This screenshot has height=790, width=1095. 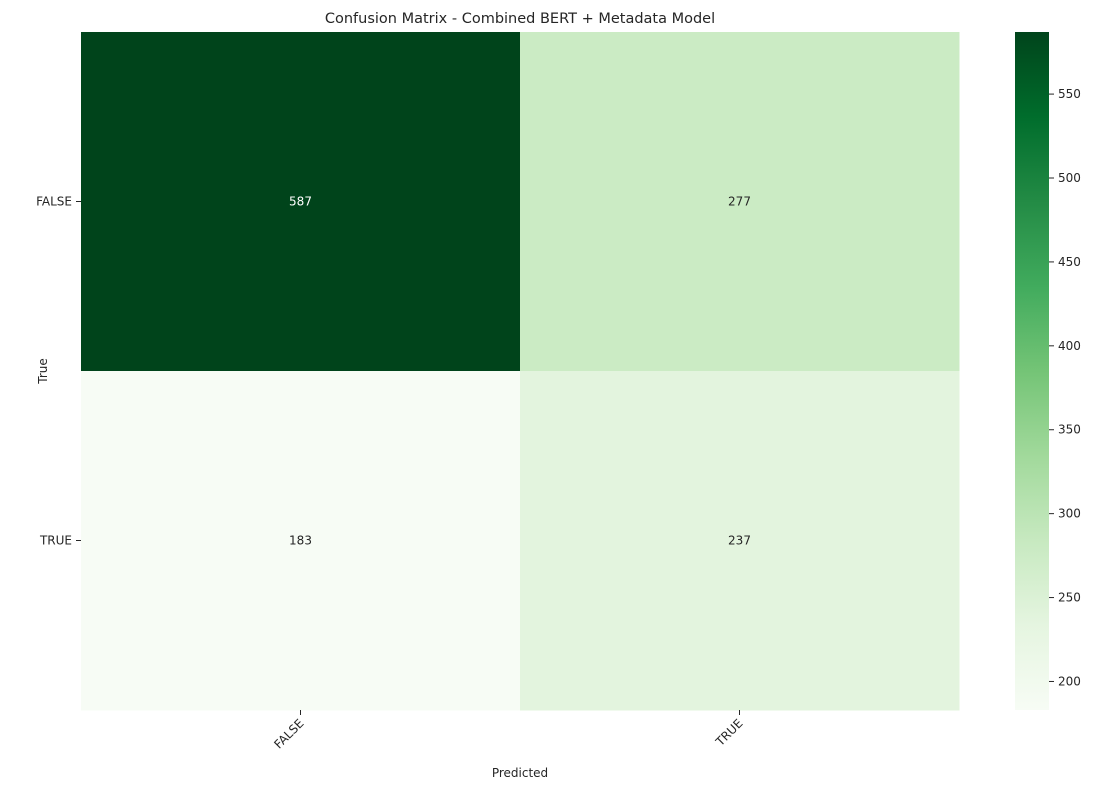 I want to click on x-axis-ticks: FALSE TRUE, so click(x=508, y=731).